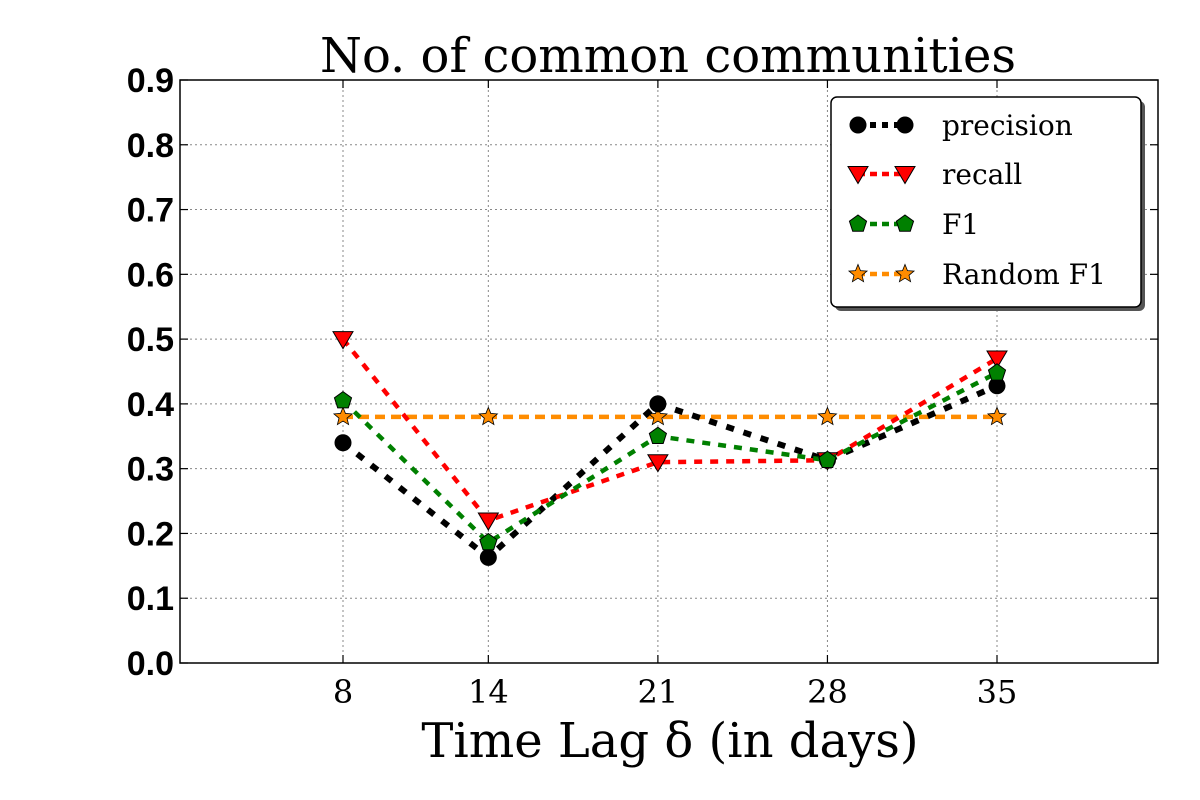  I want to click on series-precision, so click(670, 471).